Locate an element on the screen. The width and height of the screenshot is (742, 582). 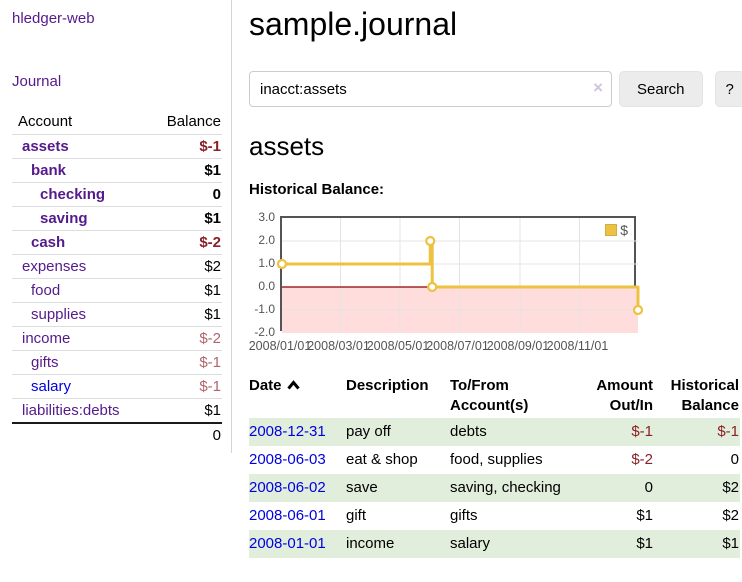
x-axis-tick-label: 2008/07/01 is located at coordinates (457, 346).